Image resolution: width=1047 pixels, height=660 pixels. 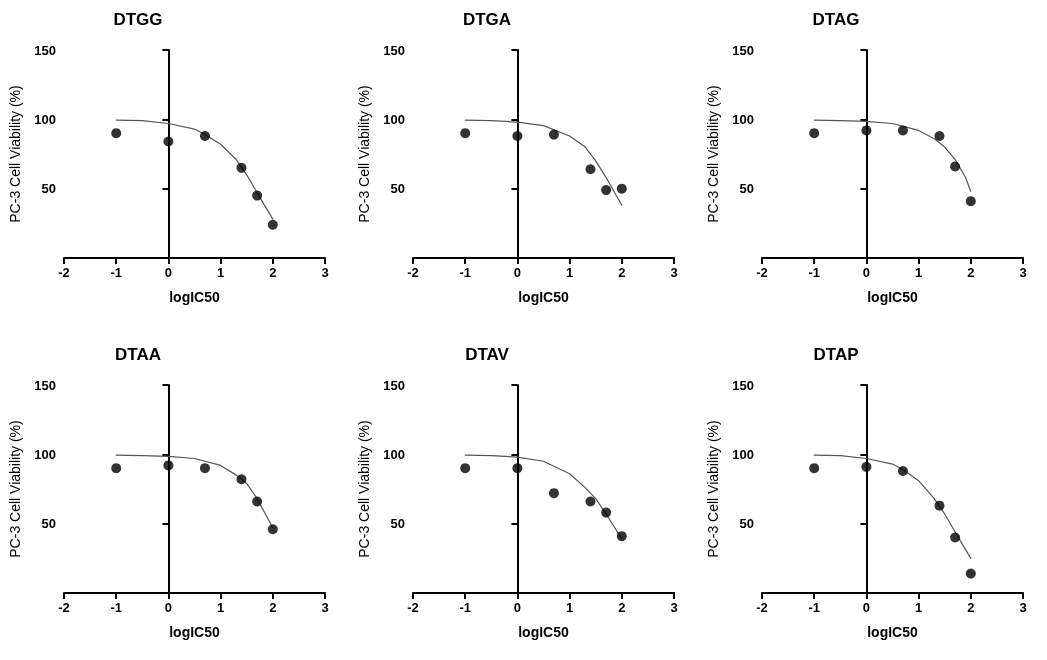 What do you see at coordinates (487, 354) in the screenshot?
I see `chart-title: DTAV` at bounding box center [487, 354].